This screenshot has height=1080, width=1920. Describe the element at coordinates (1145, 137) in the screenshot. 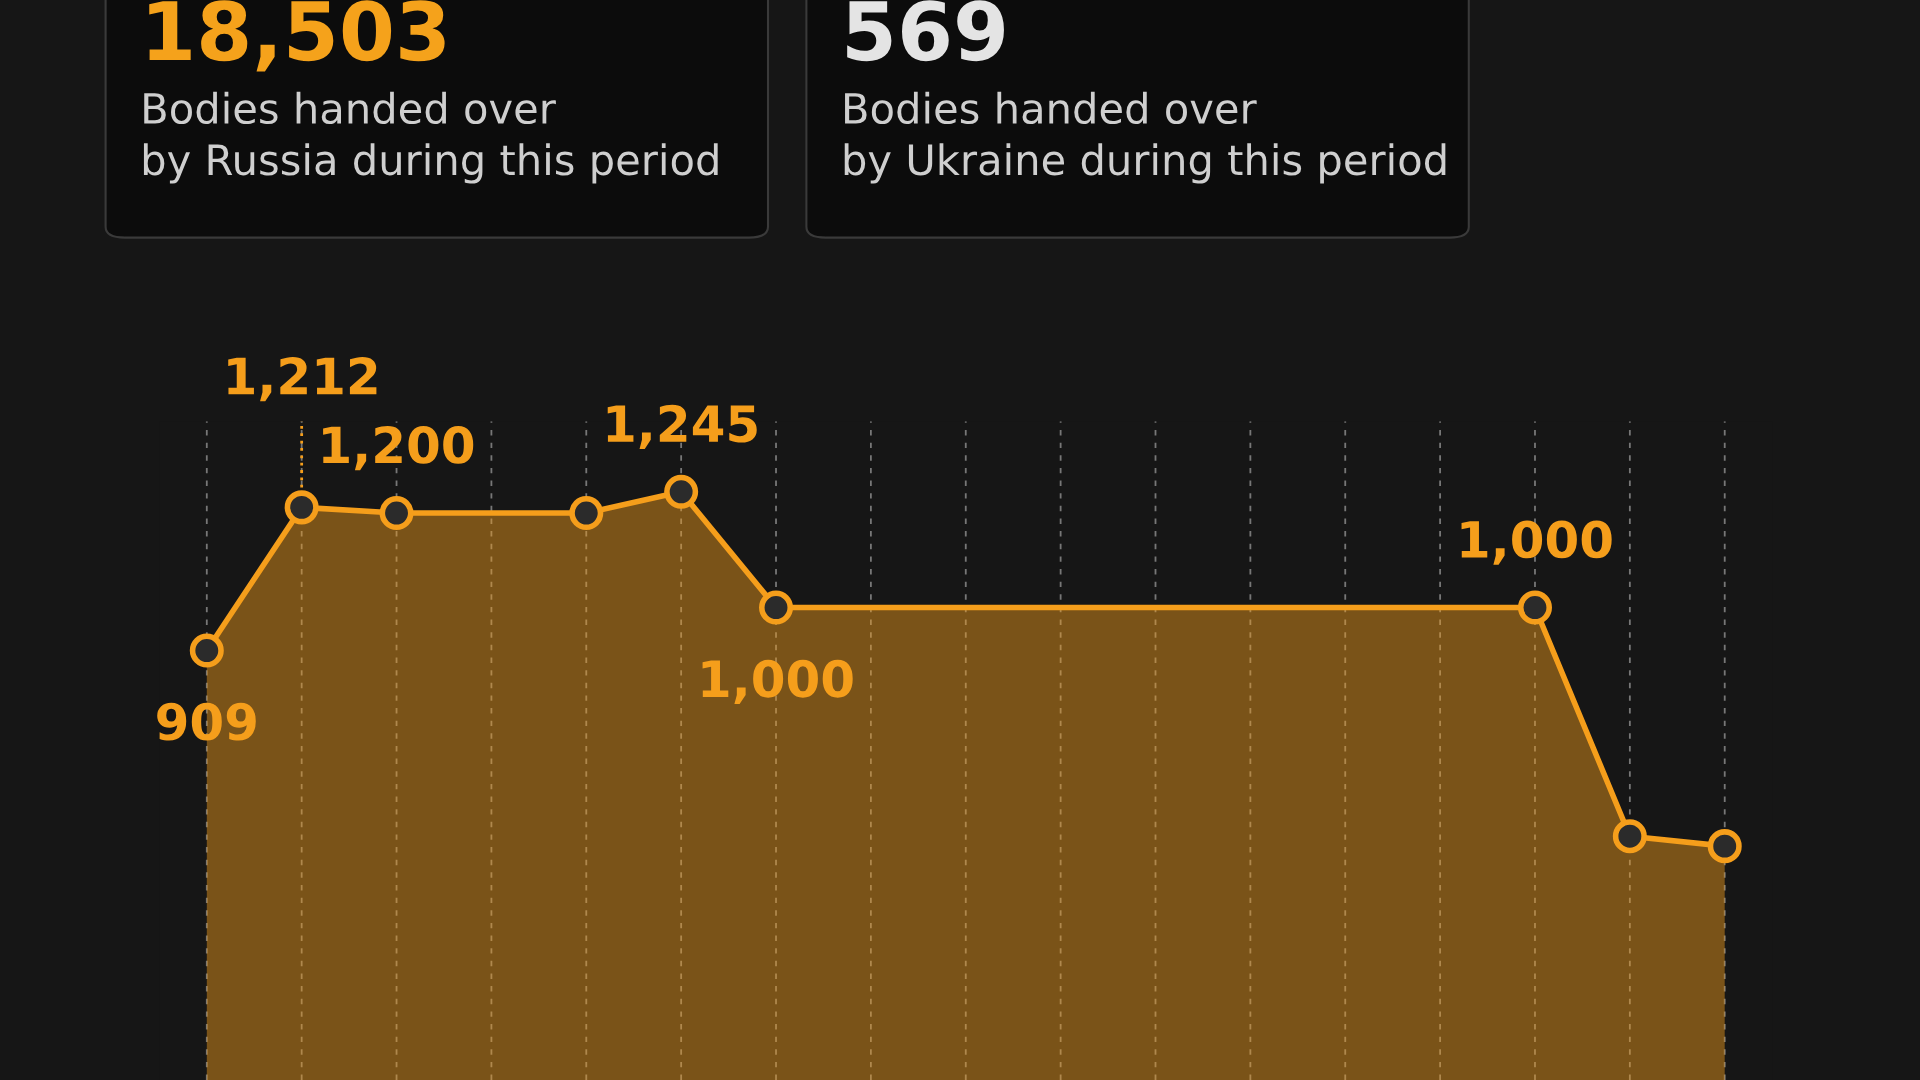

I see `text: Bodies handed over by Ukraine during this period` at that location.